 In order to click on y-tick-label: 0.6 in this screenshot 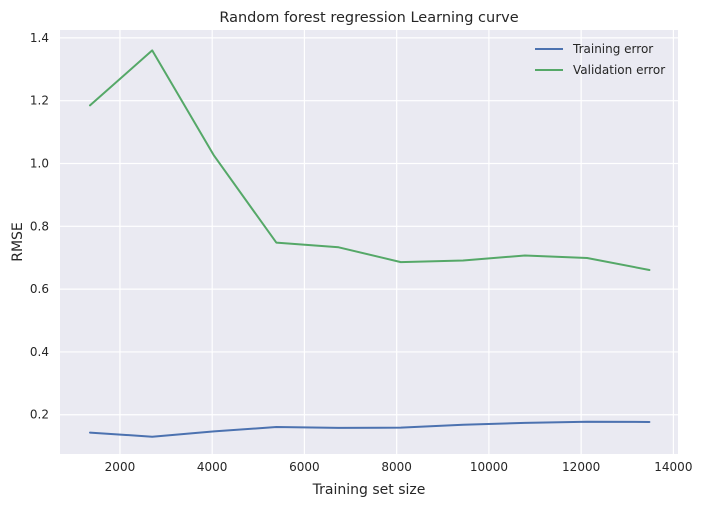, I will do `click(39, 289)`.